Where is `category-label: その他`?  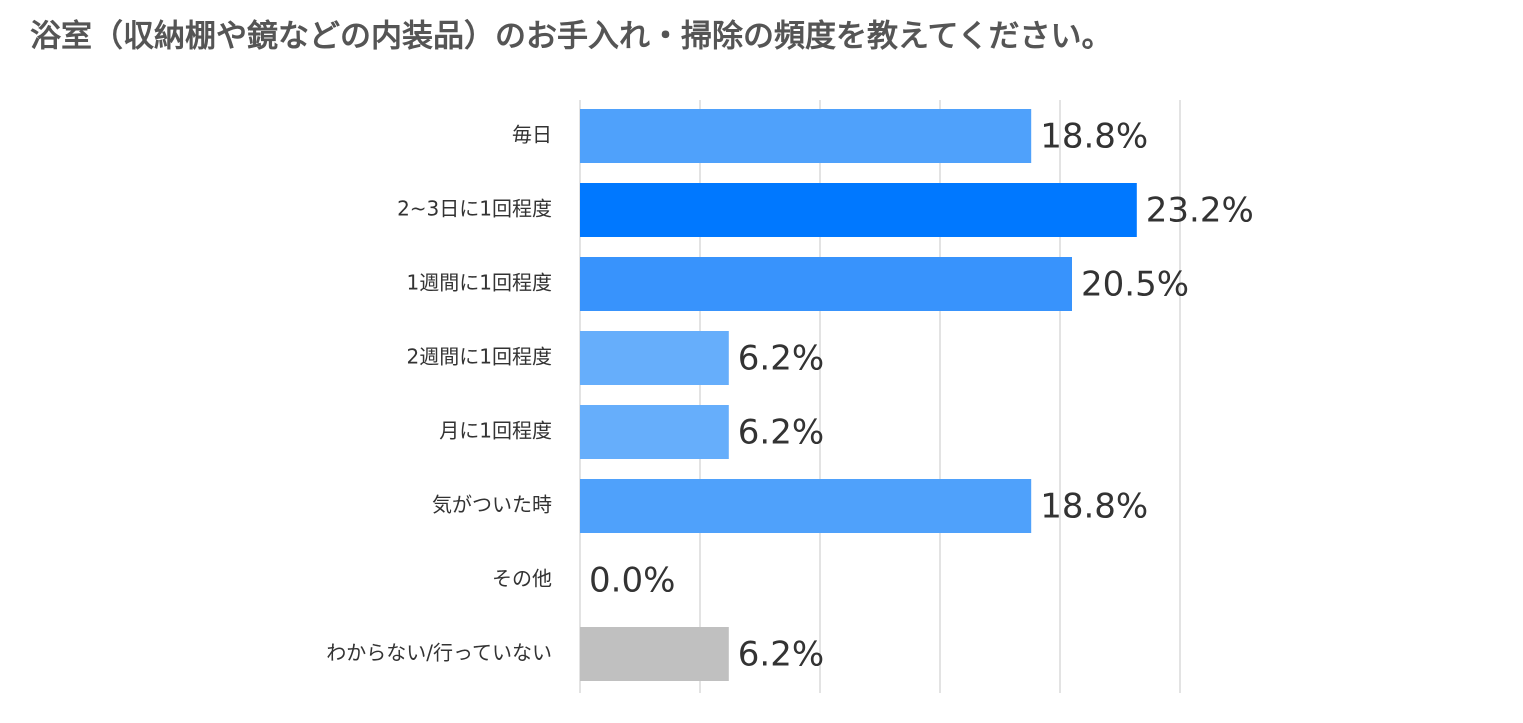 category-label: その他 is located at coordinates (522, 579).